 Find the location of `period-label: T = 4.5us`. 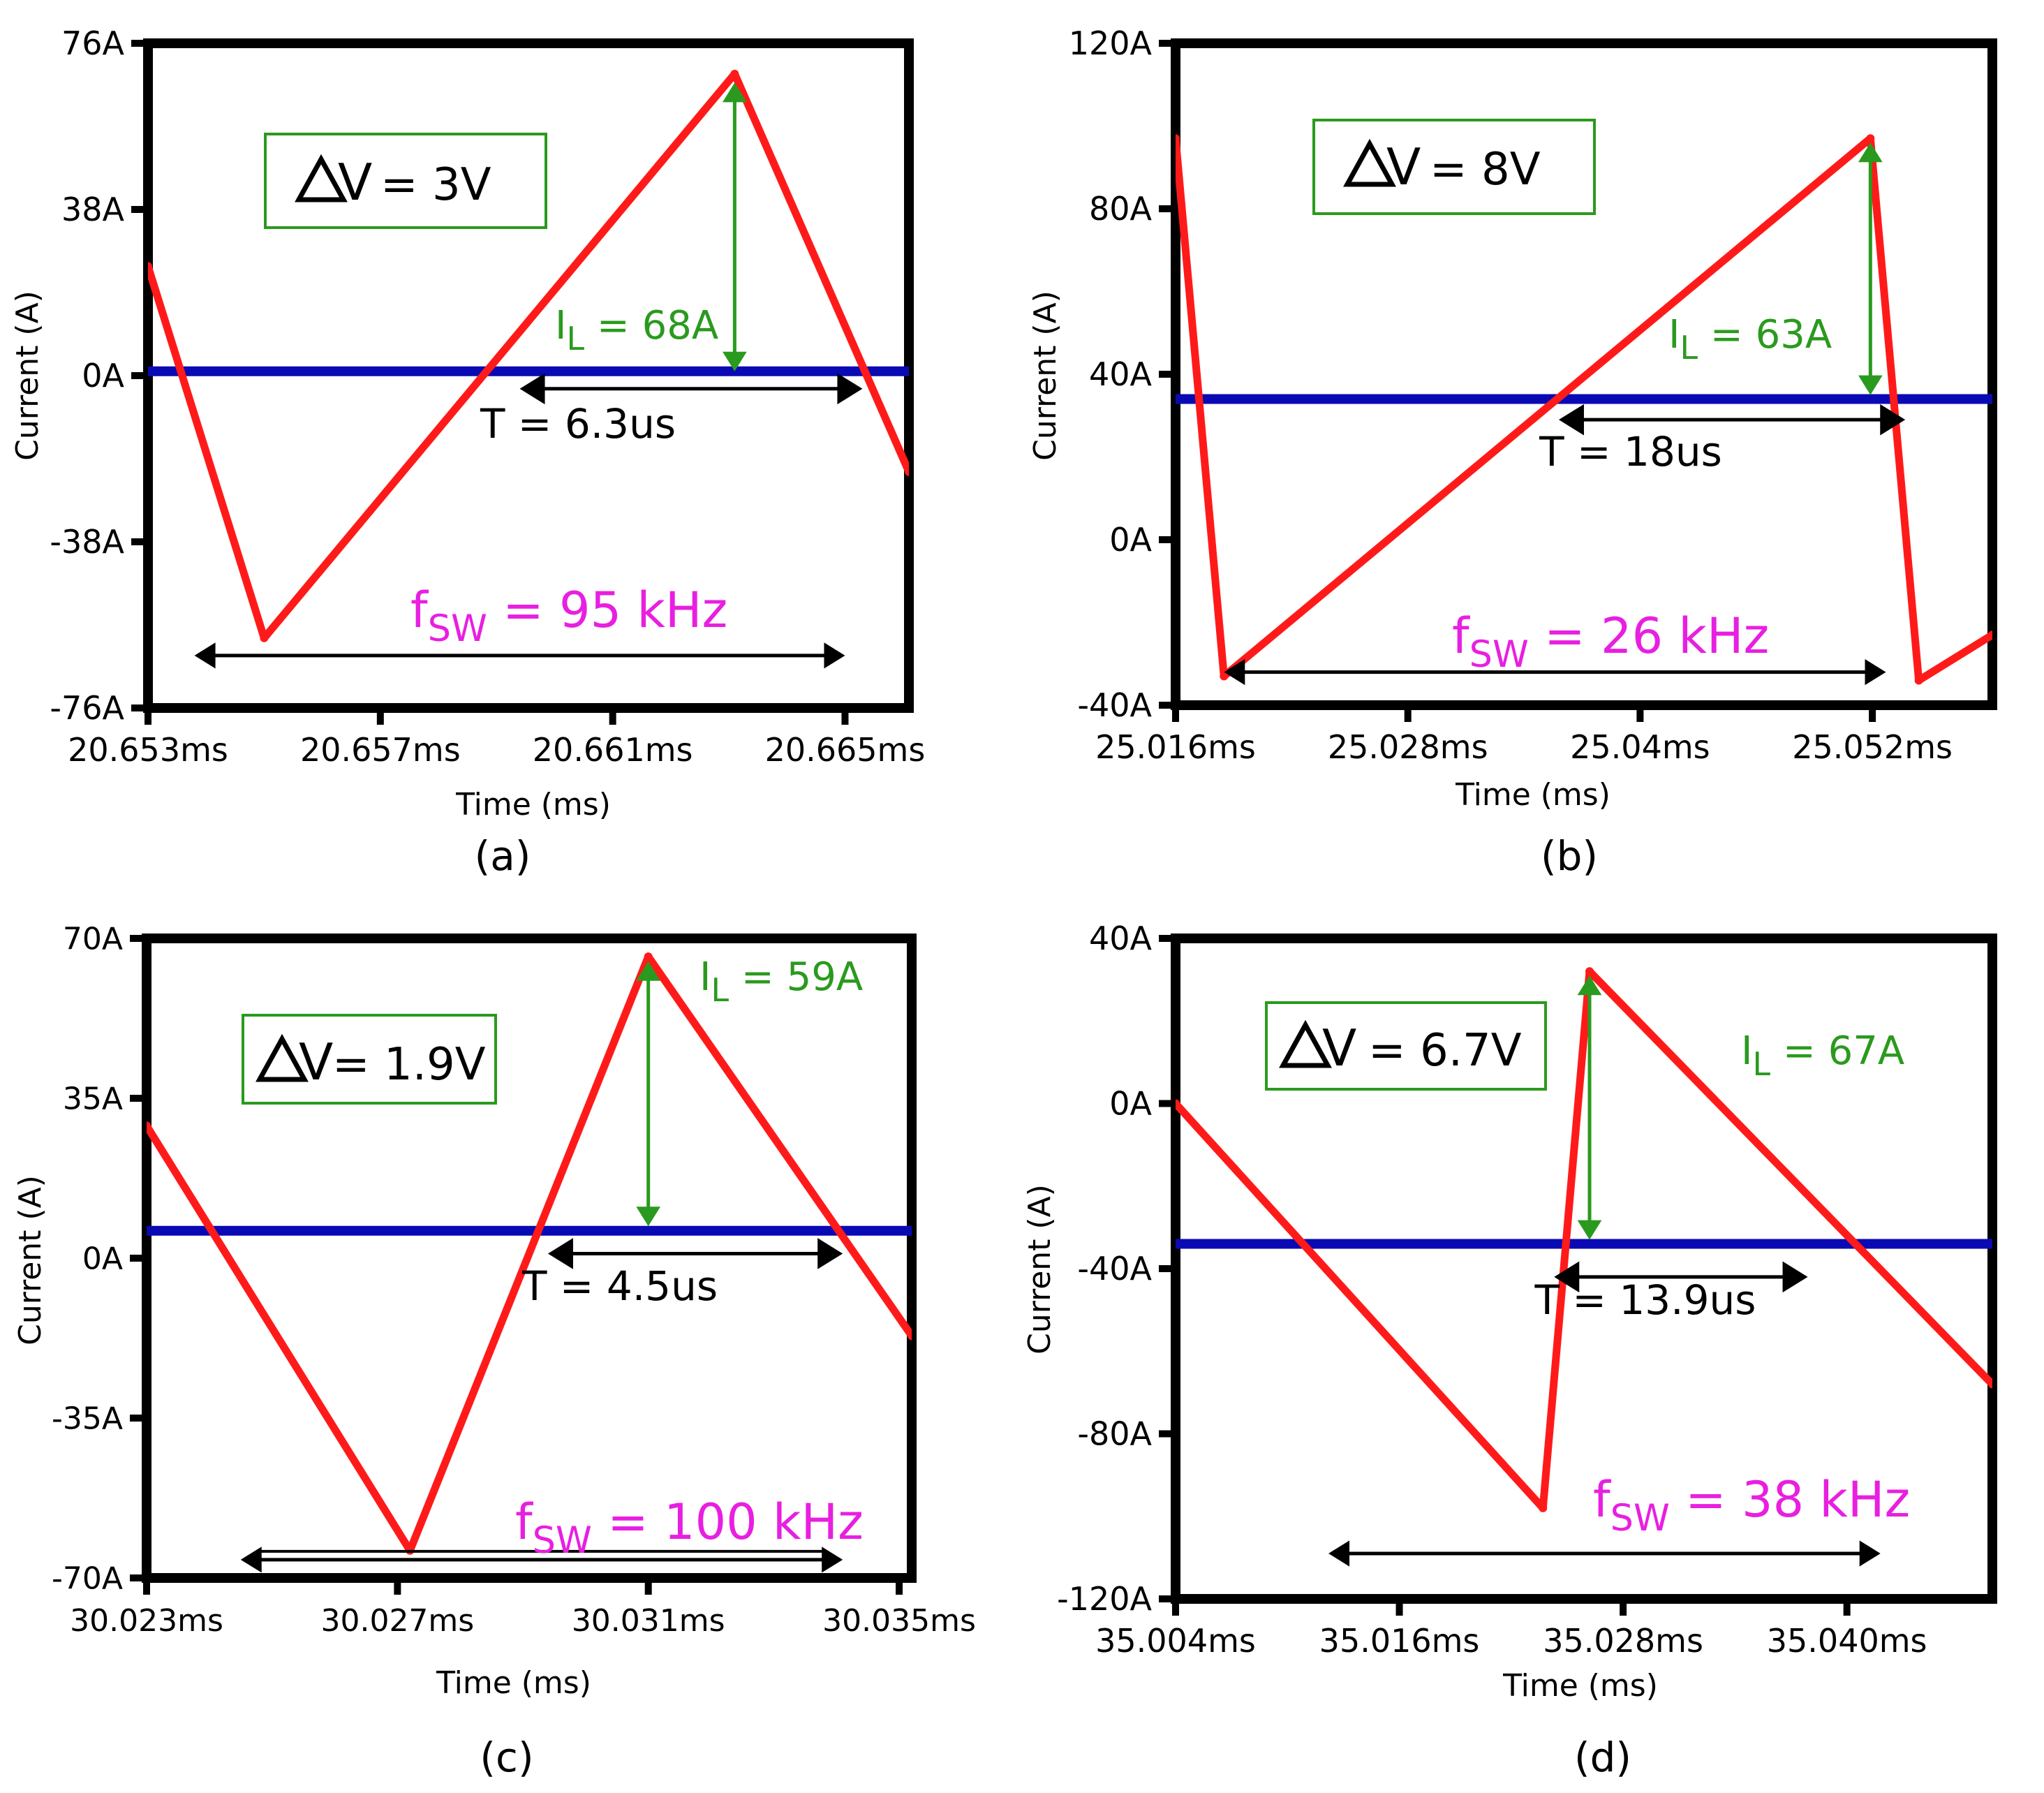

period-label: T = 4.5us is located at coordinates (619, 1286).